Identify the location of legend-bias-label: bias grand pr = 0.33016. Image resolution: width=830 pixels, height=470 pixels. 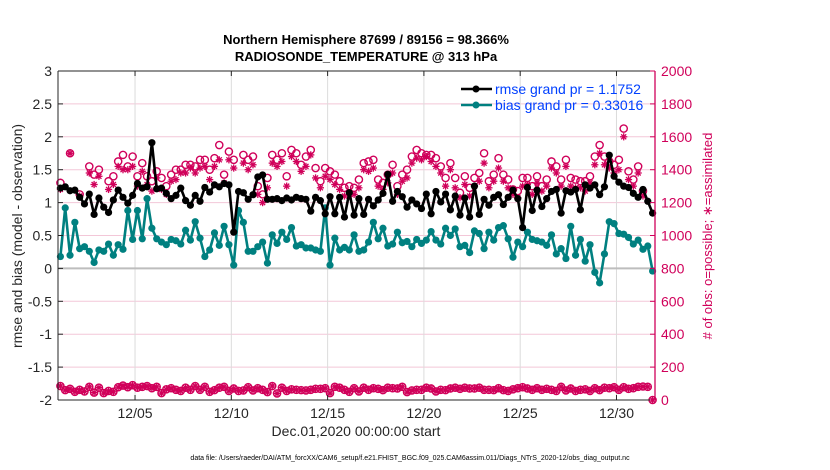
(569, 105).